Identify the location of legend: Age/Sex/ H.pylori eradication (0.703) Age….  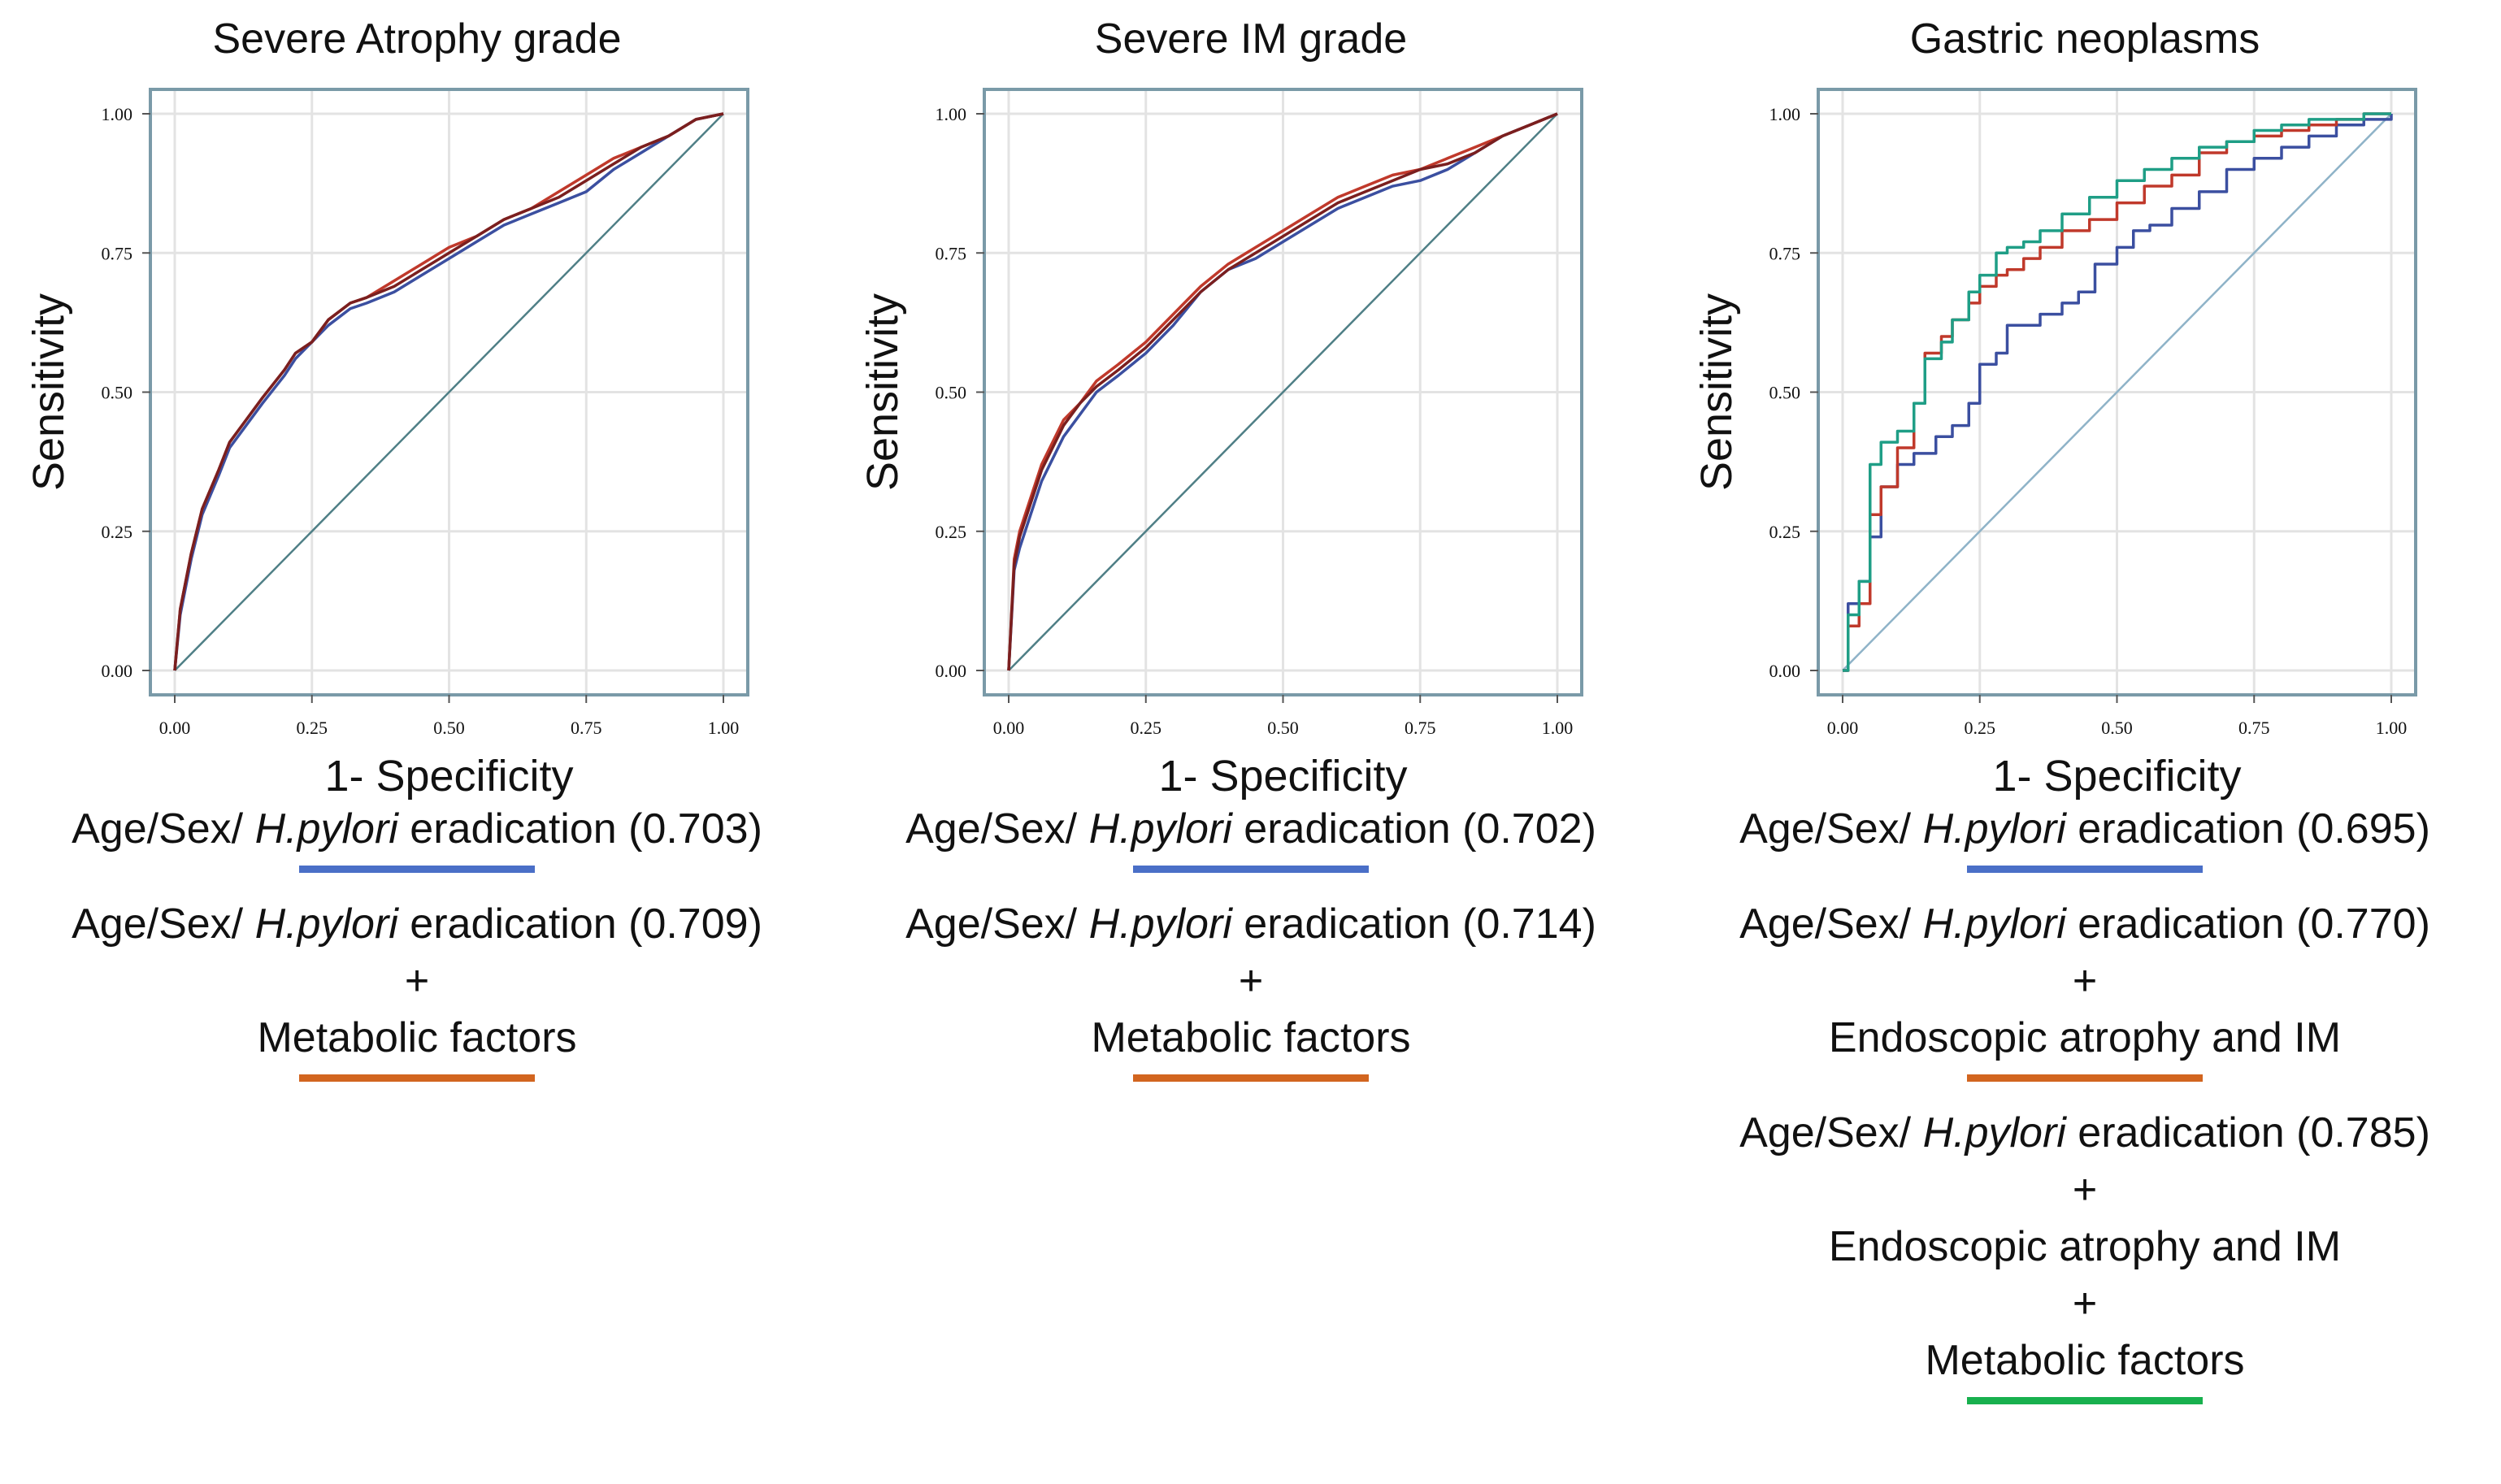
(417, 952).